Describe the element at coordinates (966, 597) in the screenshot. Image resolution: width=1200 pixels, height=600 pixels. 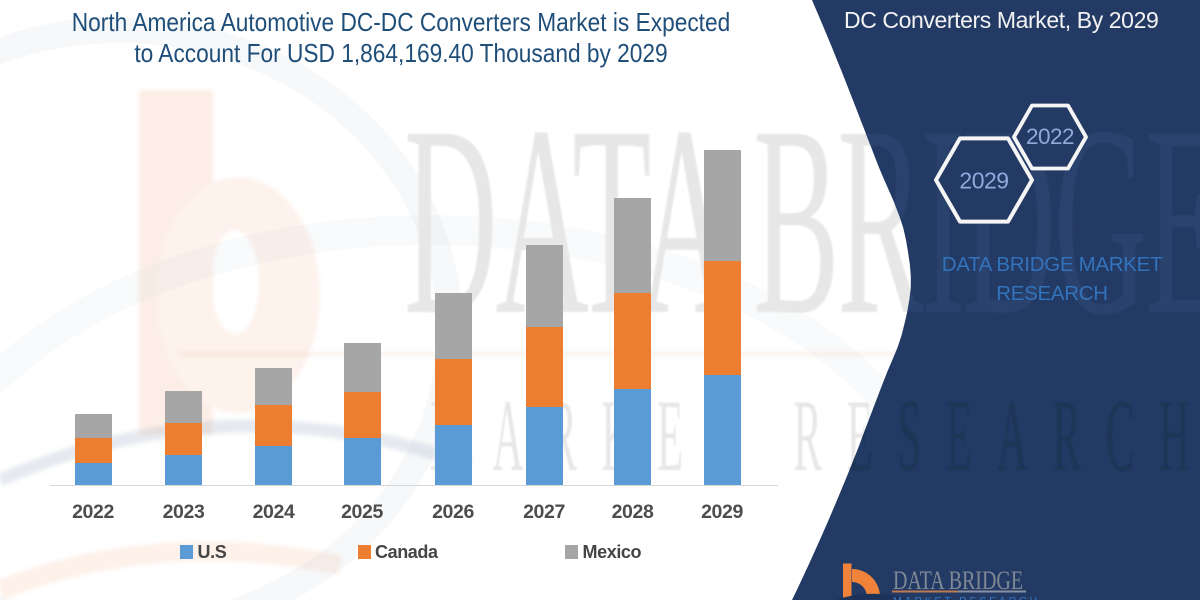
I see `svg-text: MARKET RESEARCH` at that location.